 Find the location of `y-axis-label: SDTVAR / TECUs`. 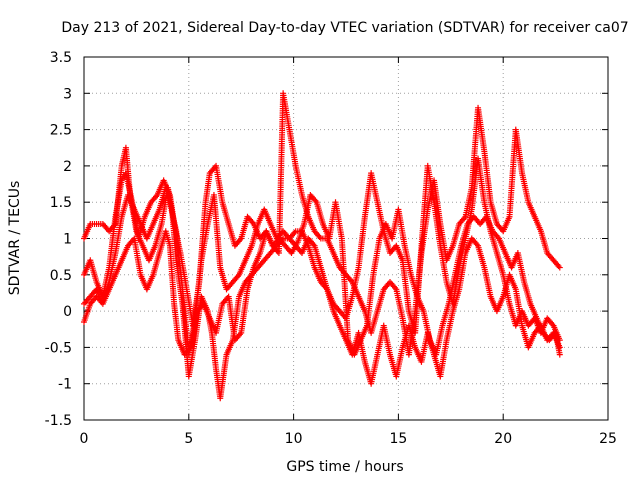

y-axis-label: SDTVAR / TECUs is located at coordinates (15, 238).